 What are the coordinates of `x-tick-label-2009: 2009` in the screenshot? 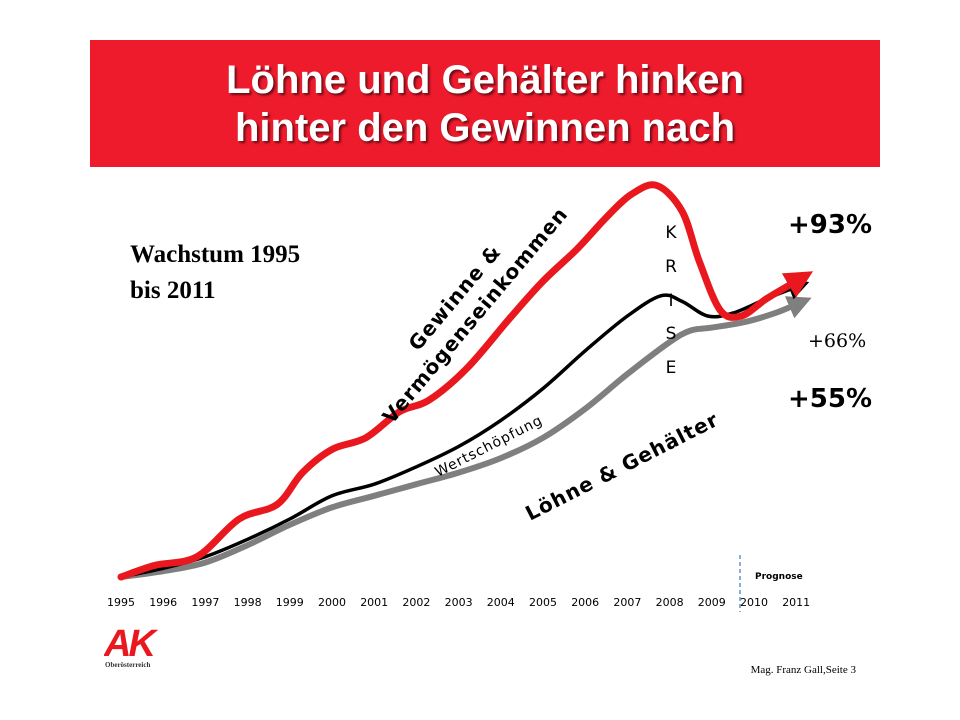 It's located at (712, 602).